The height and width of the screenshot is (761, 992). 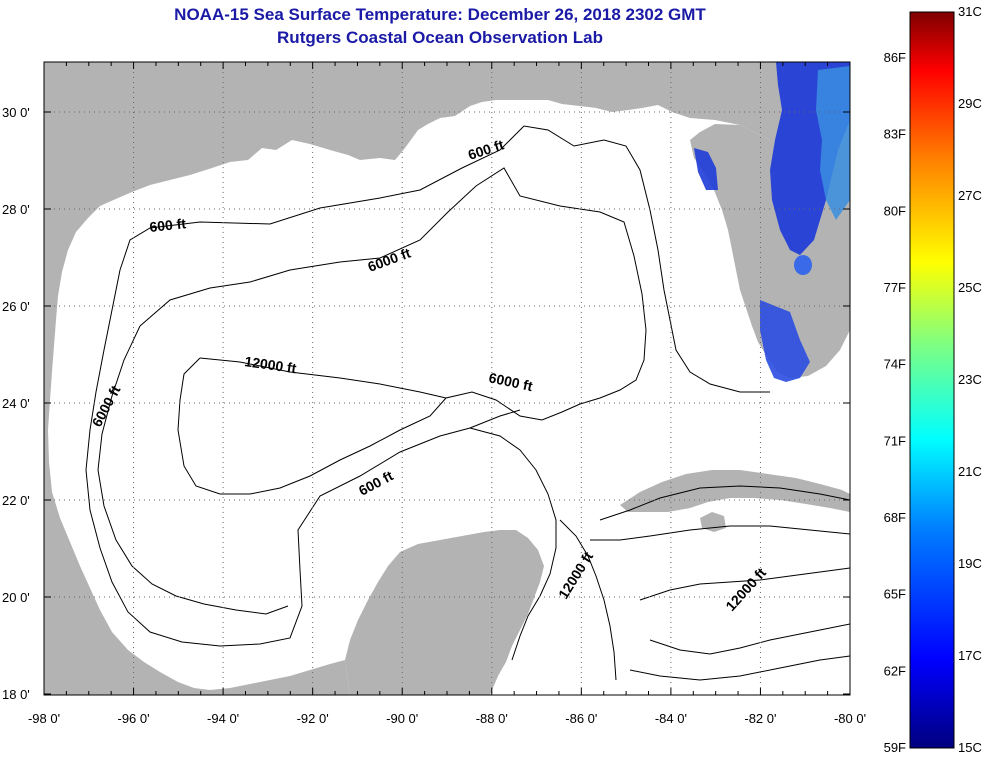 I want to click on contour-label: 12000 ft, so click(x=271, y=364).